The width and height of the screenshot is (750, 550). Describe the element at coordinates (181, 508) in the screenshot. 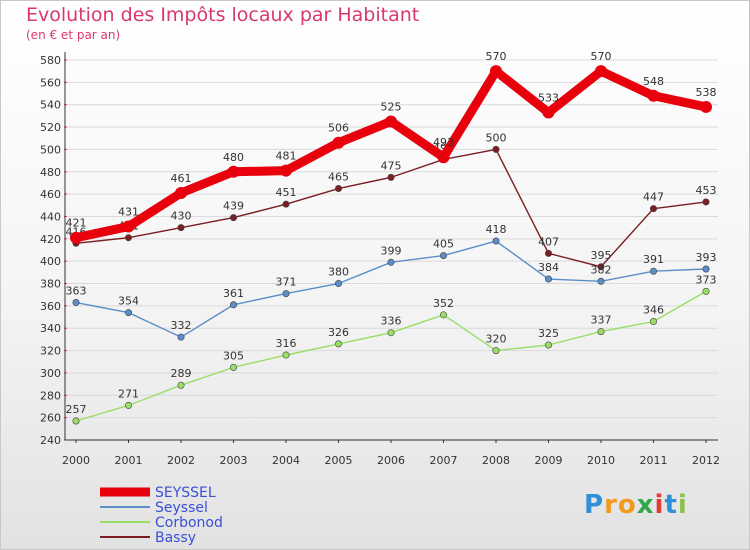

I see `legend-label: Seyssel` at that location.